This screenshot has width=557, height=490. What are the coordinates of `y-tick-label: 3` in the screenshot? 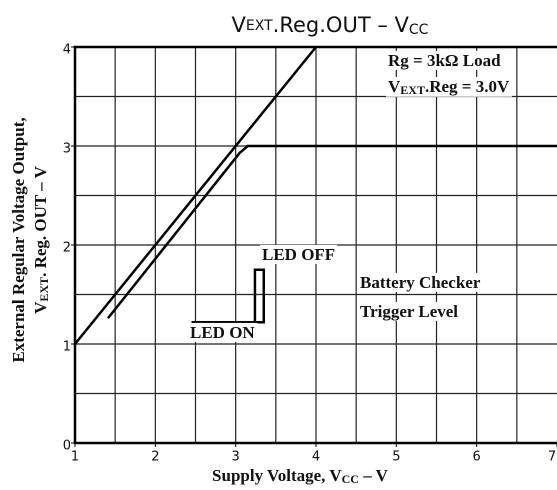 It's located at (67, 149).